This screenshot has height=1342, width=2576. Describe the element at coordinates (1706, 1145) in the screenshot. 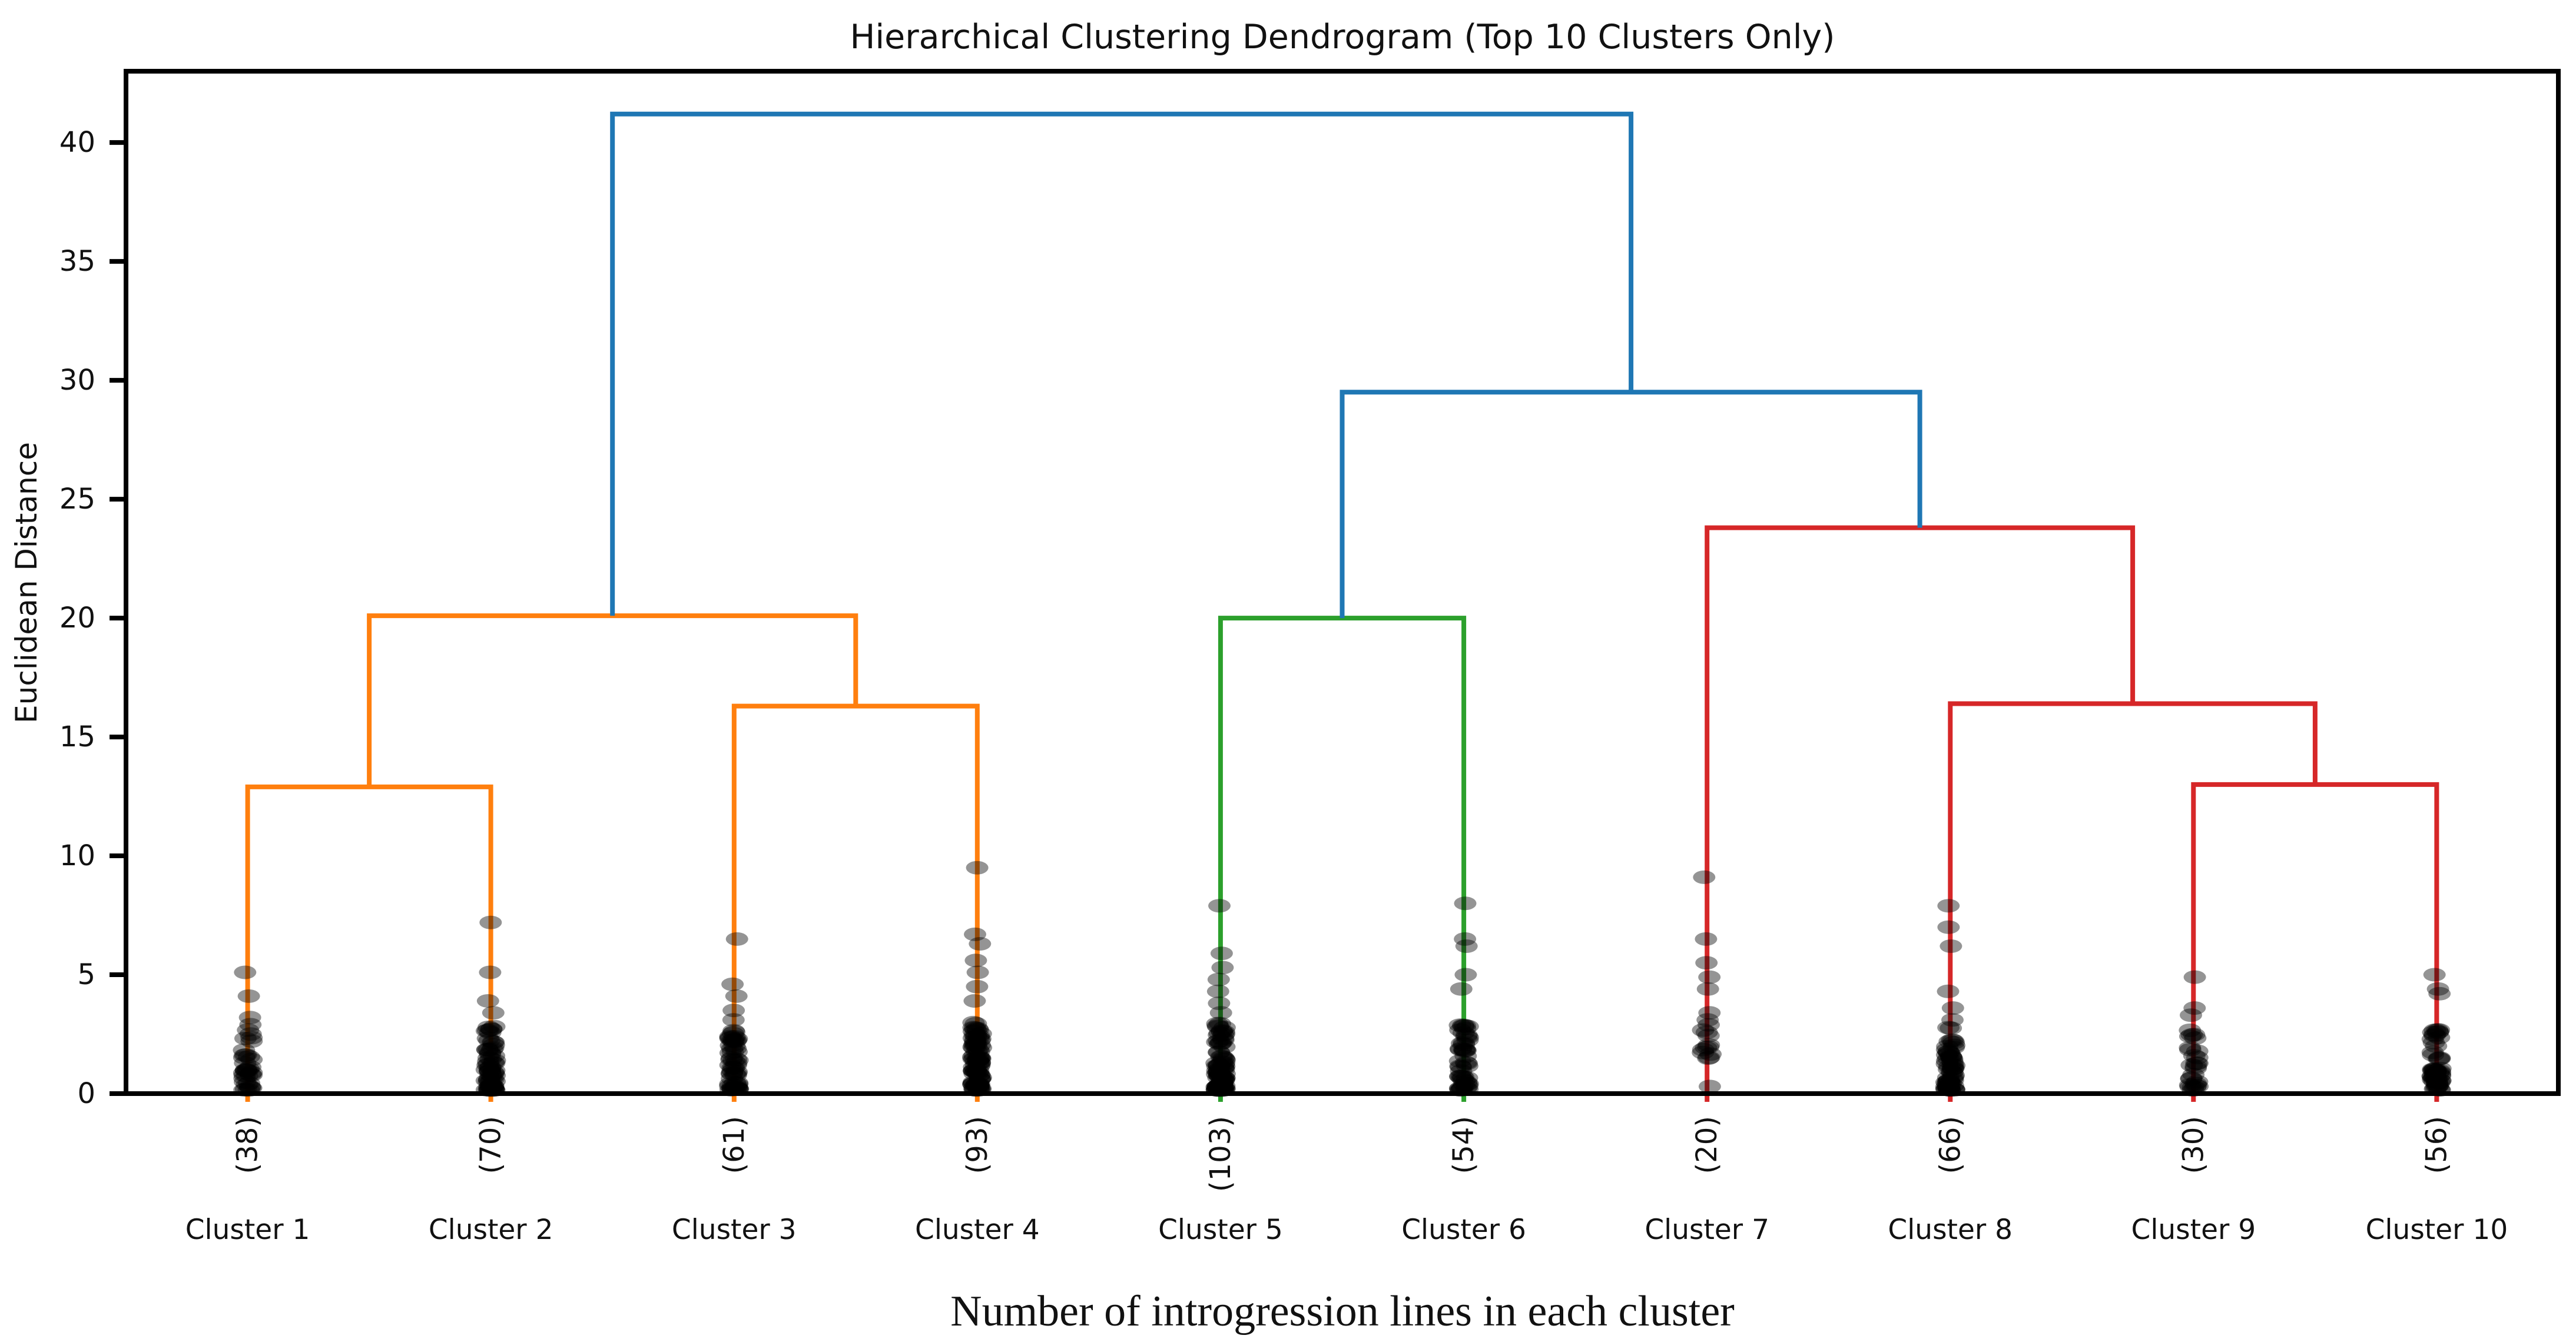

I see `x-tick-count-label: (20)` at that location.